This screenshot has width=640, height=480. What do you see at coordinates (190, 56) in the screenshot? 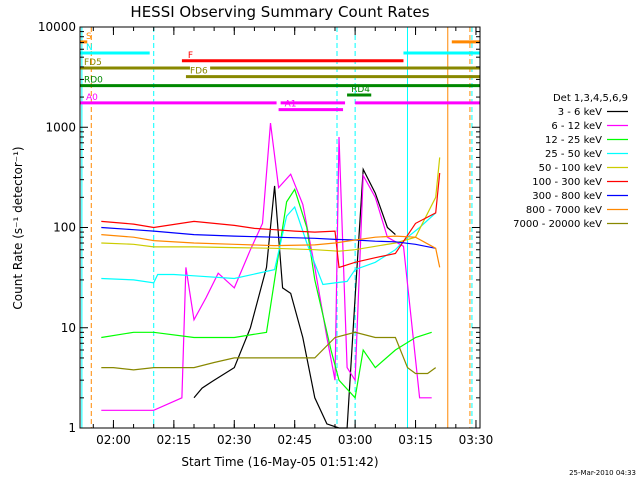
I see `flag-label: F` at bounding box center [190, 56].